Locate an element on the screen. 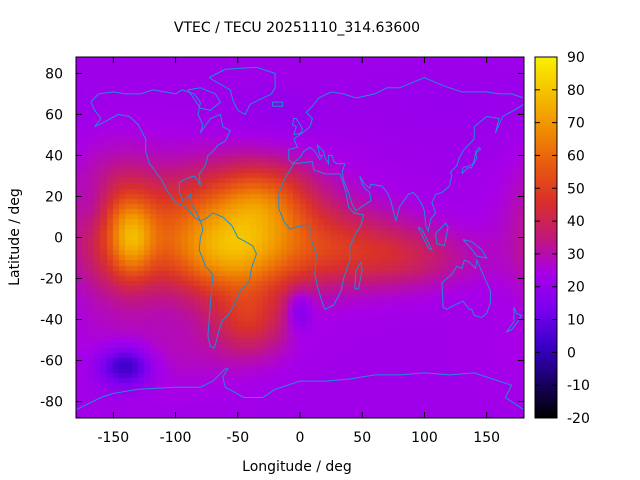 This screenshot has width=640, height=480. coastline-iceland is located at coordinates (278, 104).